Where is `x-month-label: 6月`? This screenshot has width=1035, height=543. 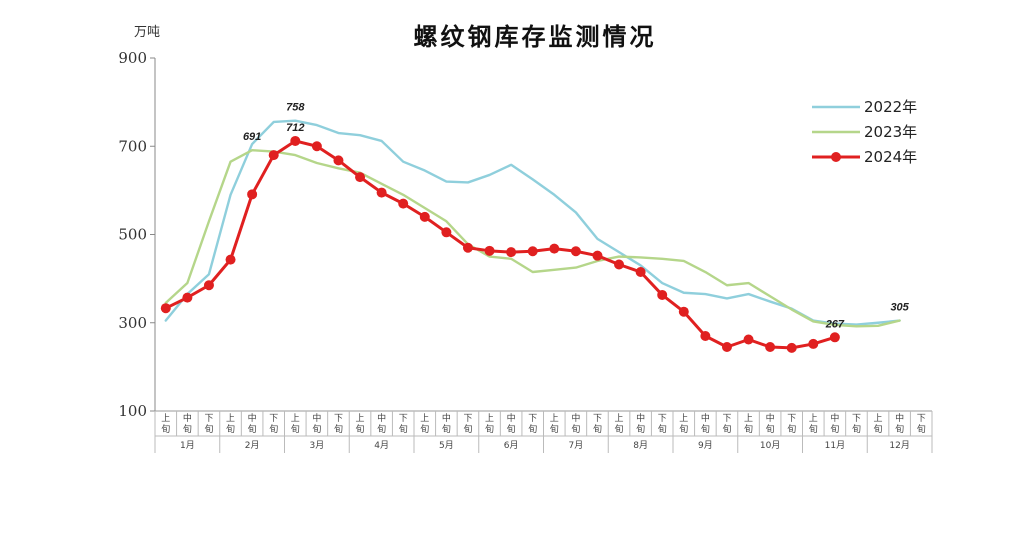
x-month-label: 6月 is located at coordinates (511, 445).